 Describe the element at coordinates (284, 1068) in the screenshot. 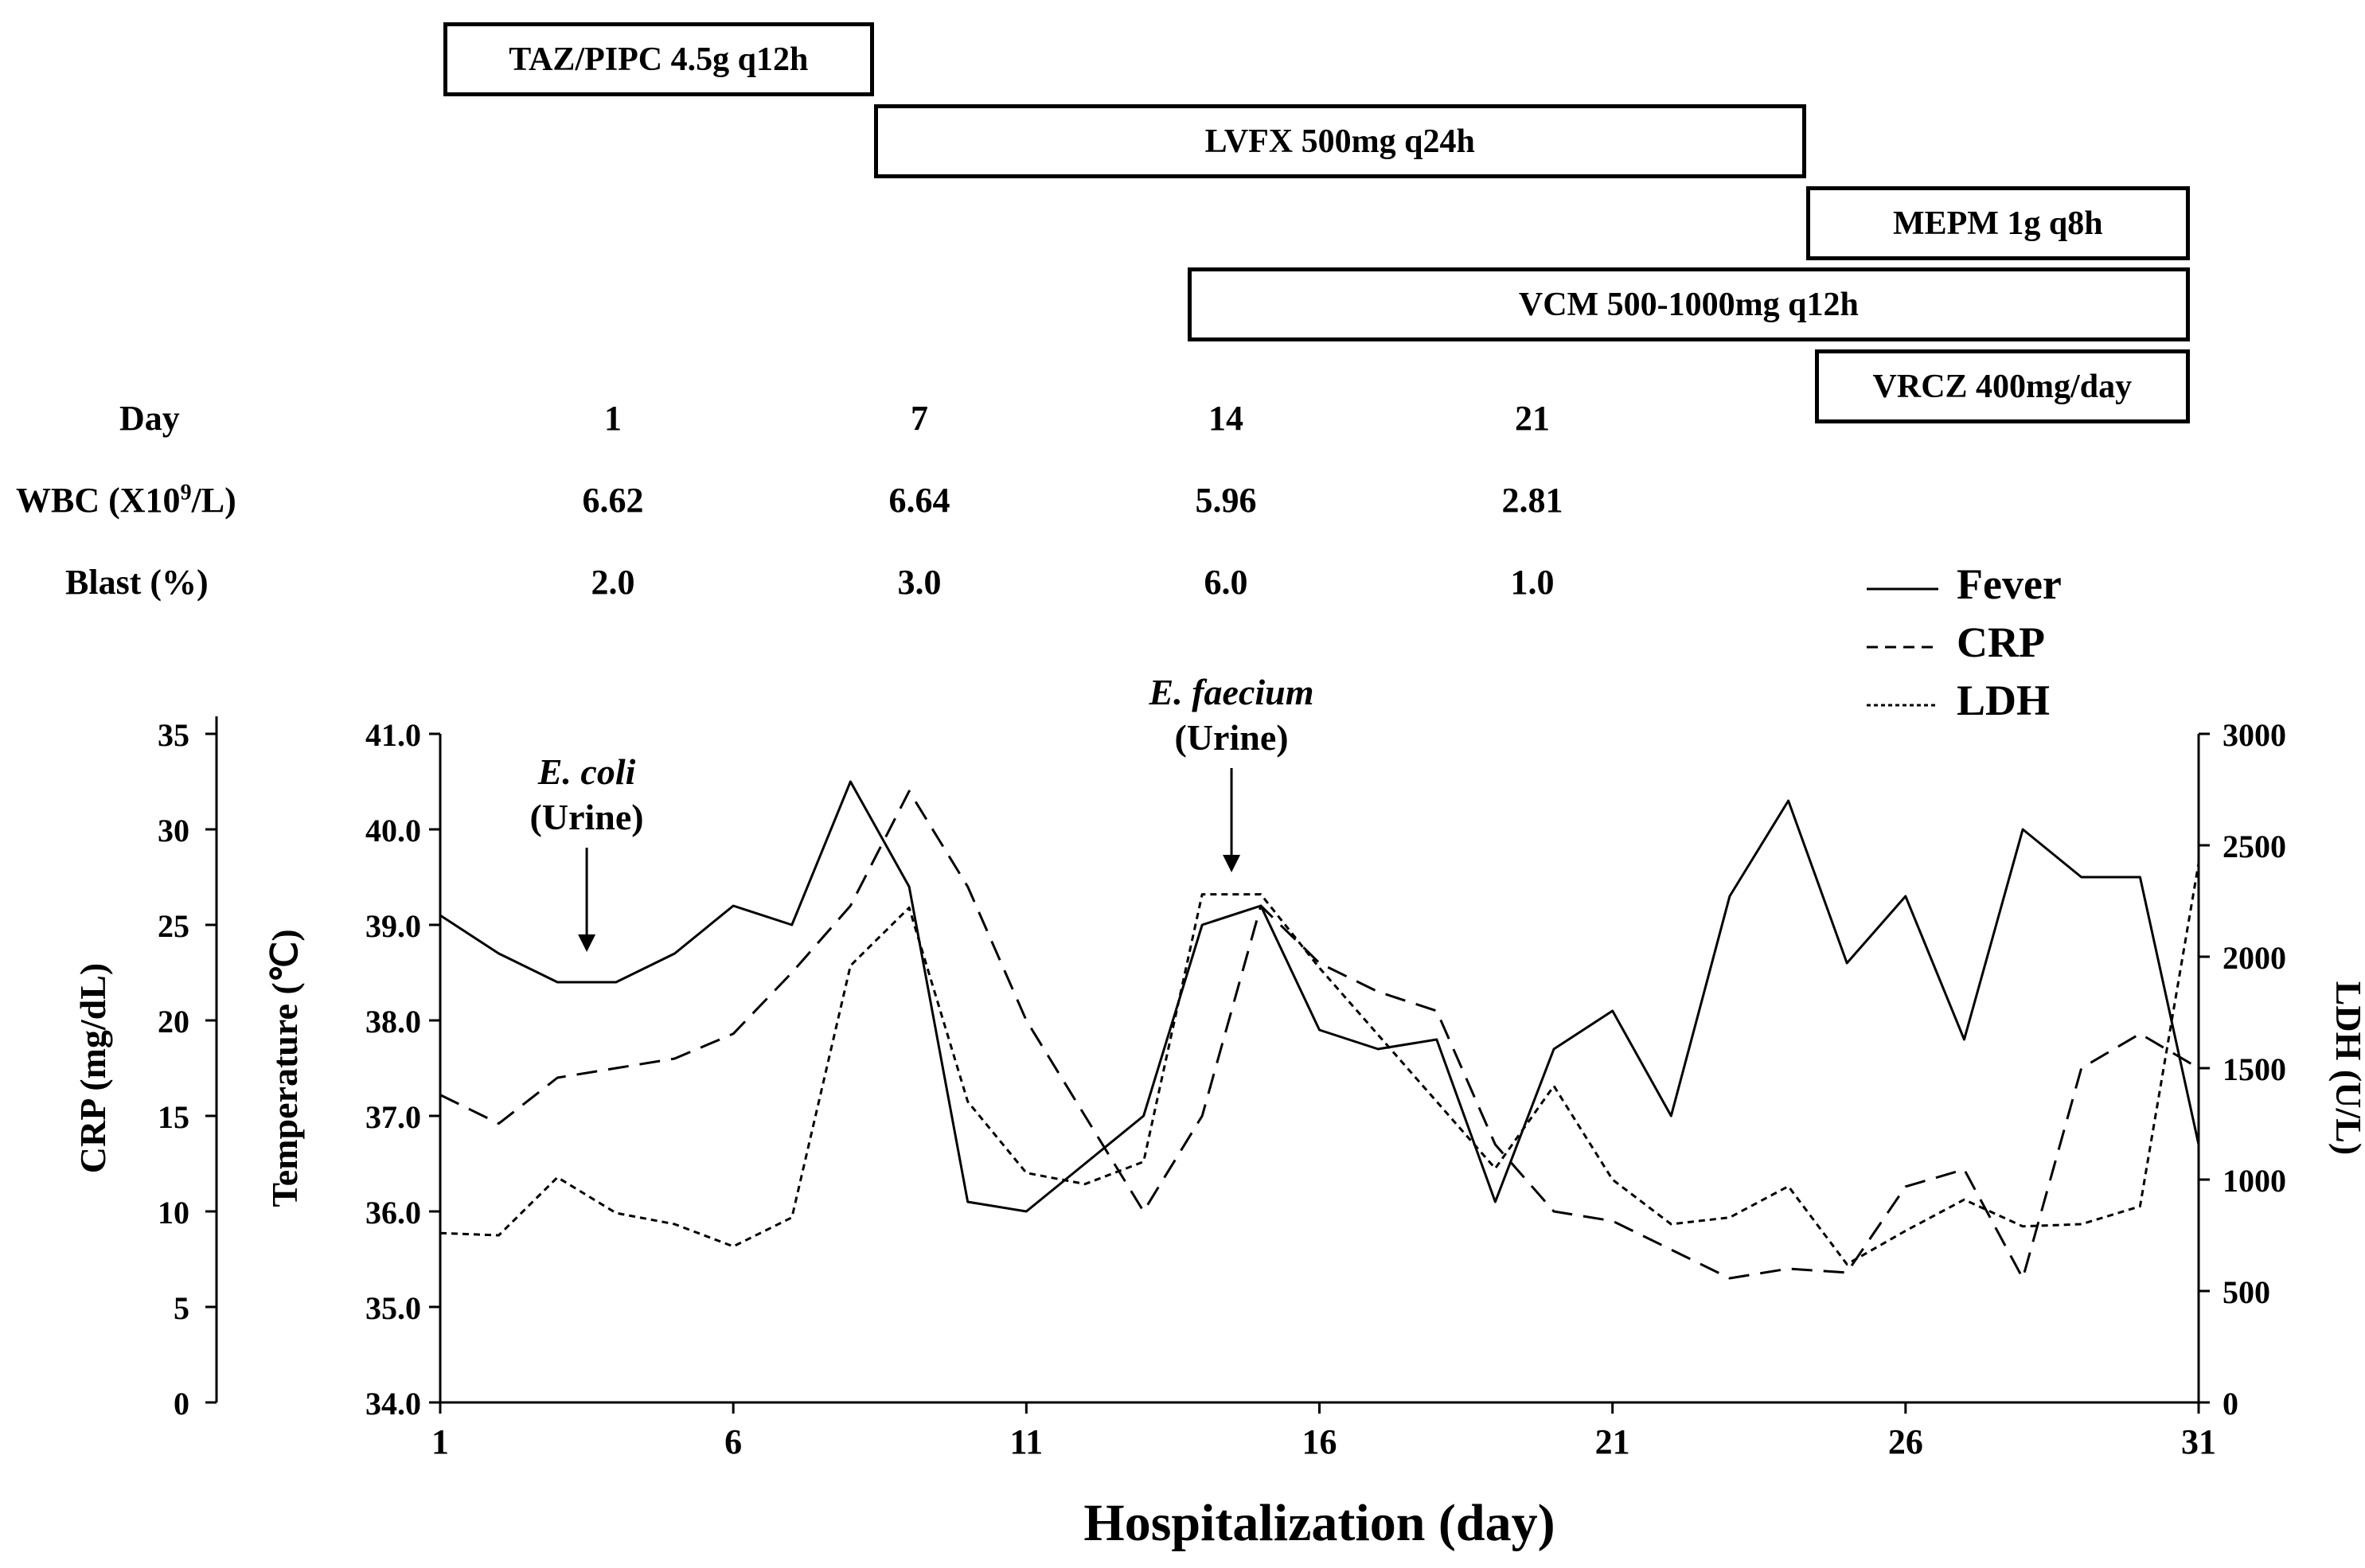

I see `temperature-axis-title: Temperature (℃)` at that location.